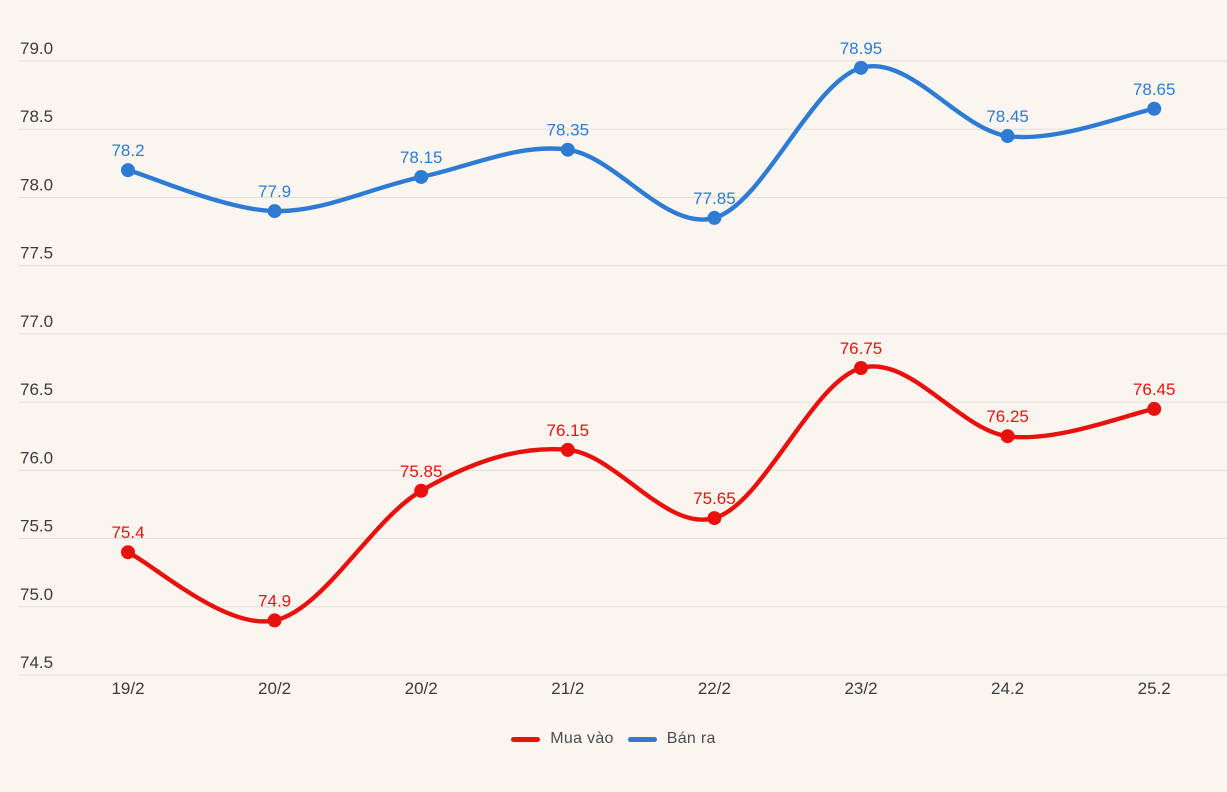 Image resolution: width=1227 pixels, height=792 pixels. I want to click on legend-item-ban-ra: Bán ra, so click(671, 739).